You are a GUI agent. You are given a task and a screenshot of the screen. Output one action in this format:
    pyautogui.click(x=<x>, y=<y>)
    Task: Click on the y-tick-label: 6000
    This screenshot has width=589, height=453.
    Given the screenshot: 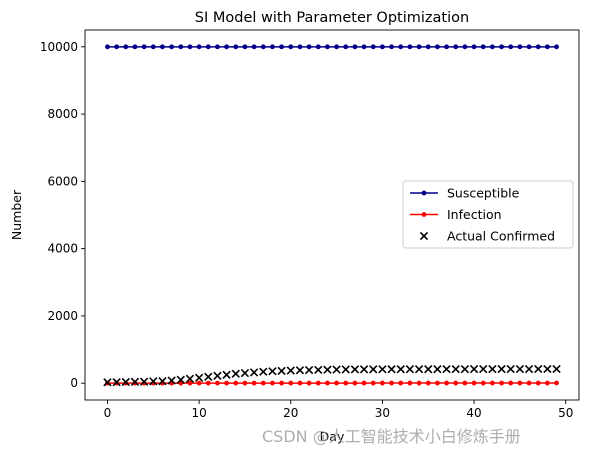 What is the action you would take?
    pyautogui.click(x=62, y=181)
    